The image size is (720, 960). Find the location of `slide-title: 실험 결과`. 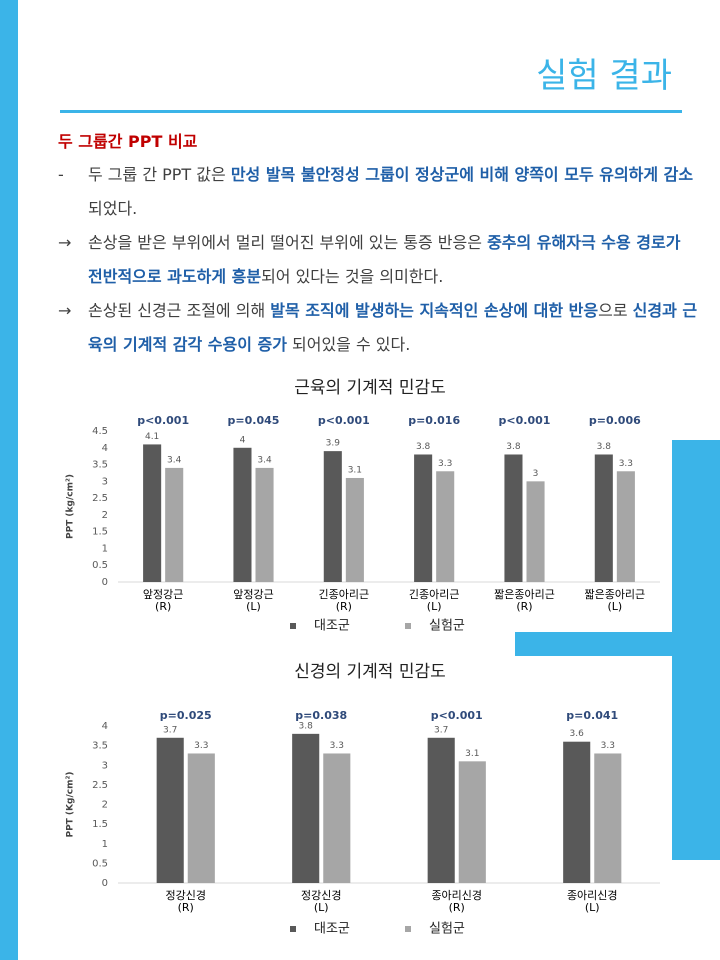

slide-title: 실험 결과 is located at coordinates (604, 76).